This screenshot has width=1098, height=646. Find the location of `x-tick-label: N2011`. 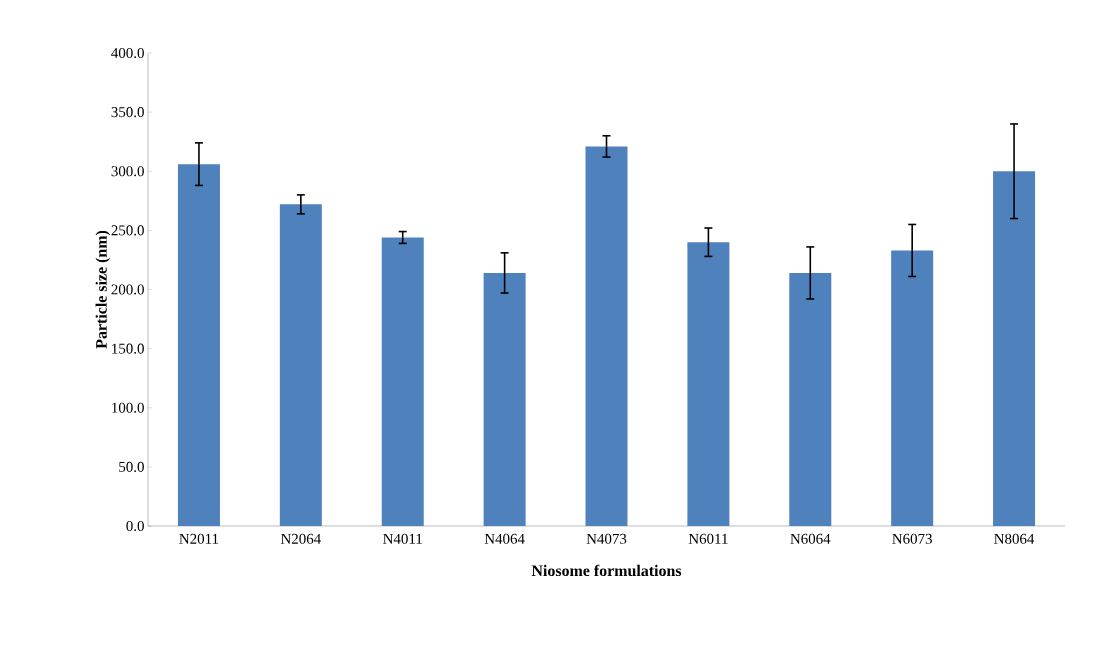

x-tick-label: N2011 is located at coordinates (199, 538).